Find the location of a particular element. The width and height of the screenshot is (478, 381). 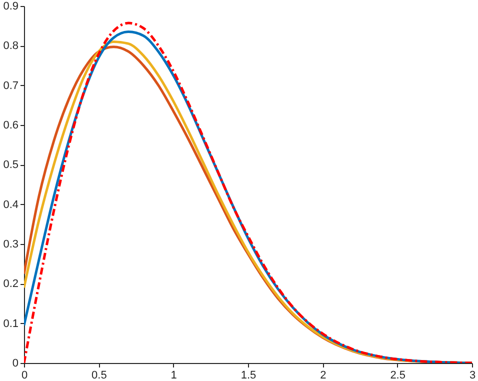

y-tick-label: 0.7 is located at coordinates (10, 86).